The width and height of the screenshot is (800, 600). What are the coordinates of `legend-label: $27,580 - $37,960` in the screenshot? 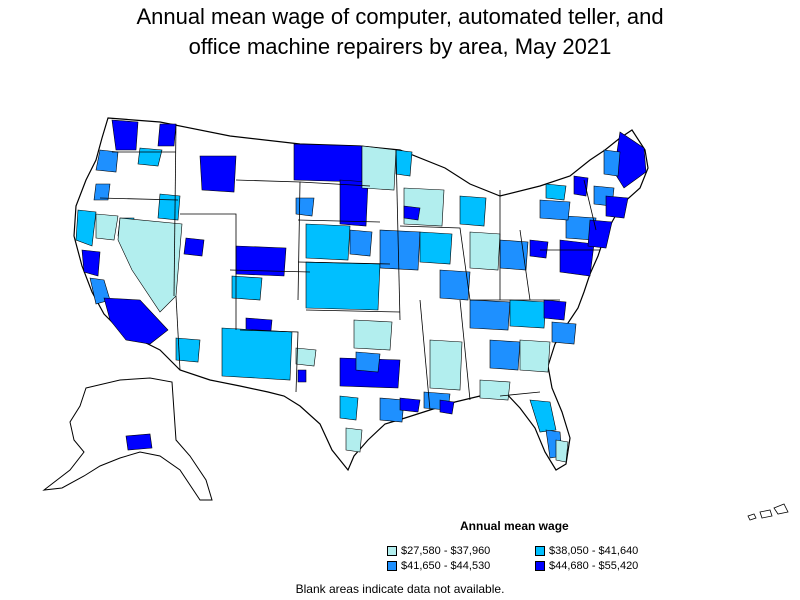 It's located at (446, 551).